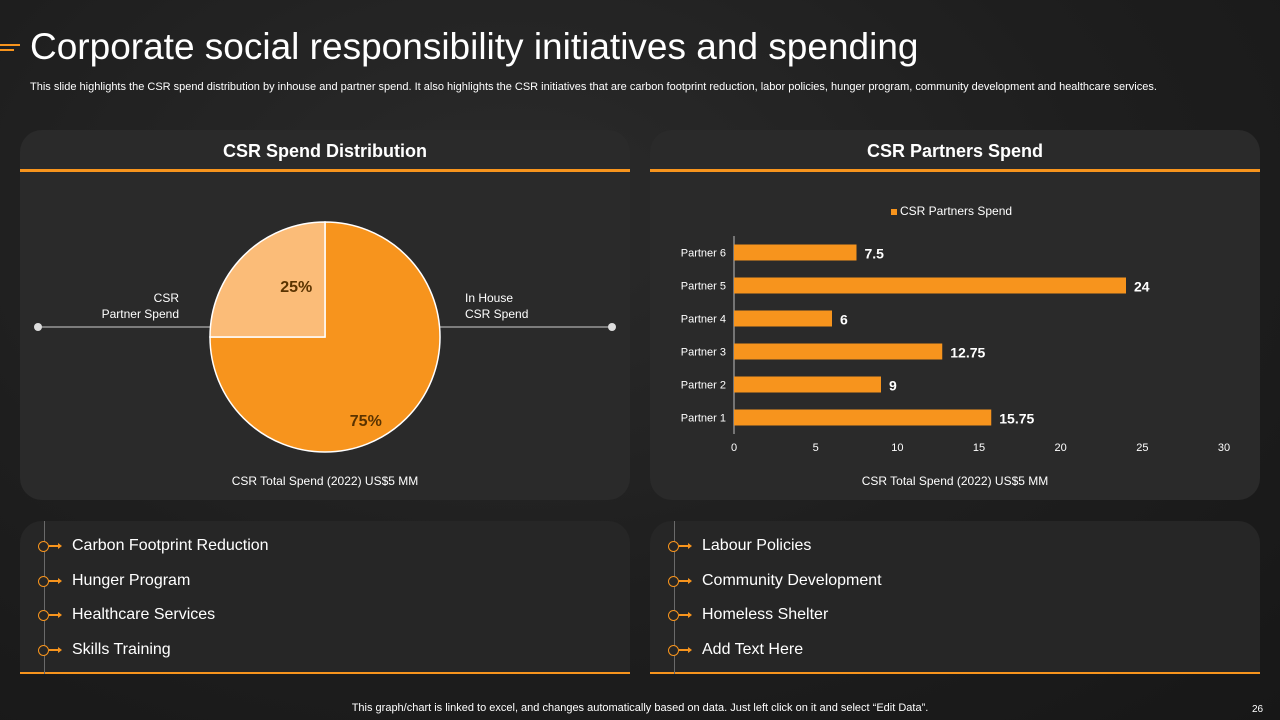 The width and height of the screenshot is (1280, 720). I want to click on pie-right-label-line1: In House, so click(489, 298).